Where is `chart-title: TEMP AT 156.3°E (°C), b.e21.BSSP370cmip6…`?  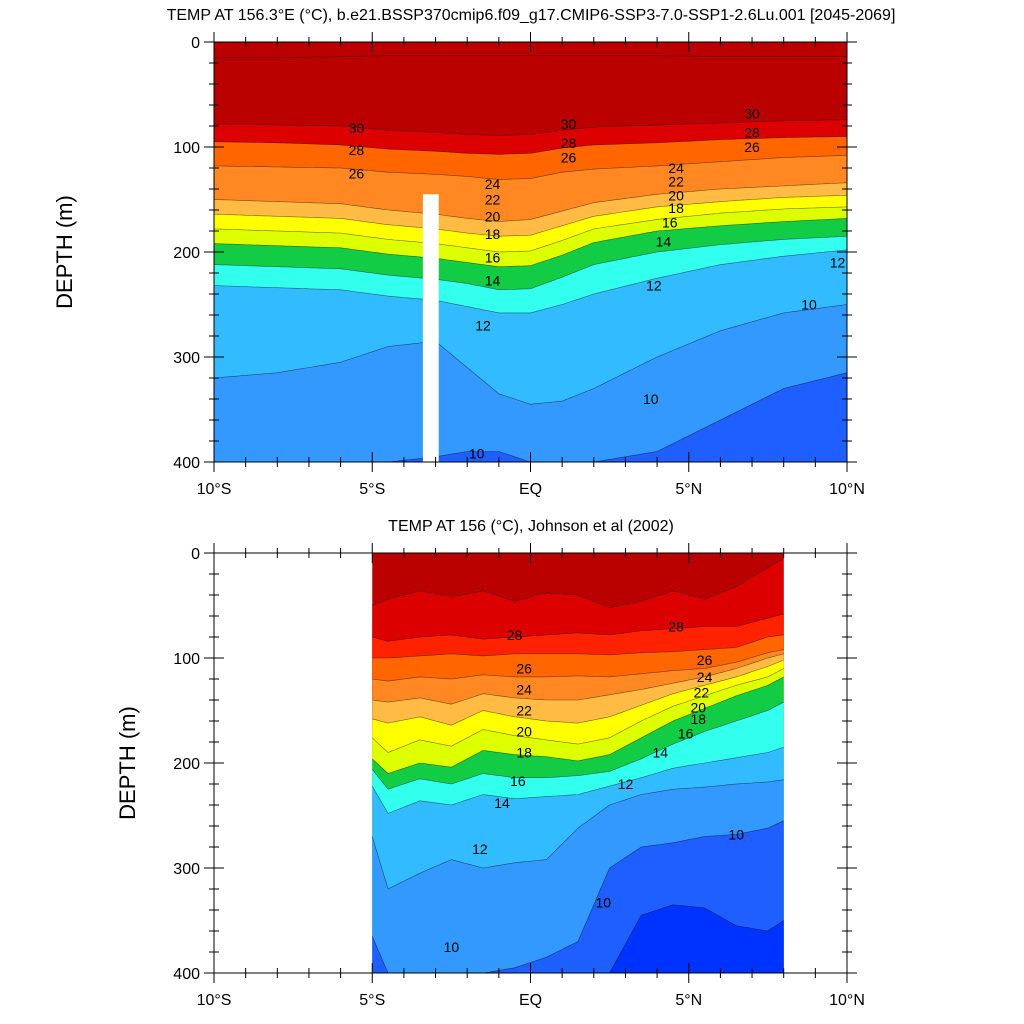 chart-title: TEMP AT 156.3°E (°C), b.e21.BSSP370cmip6… is located at coordinates (531, 15).